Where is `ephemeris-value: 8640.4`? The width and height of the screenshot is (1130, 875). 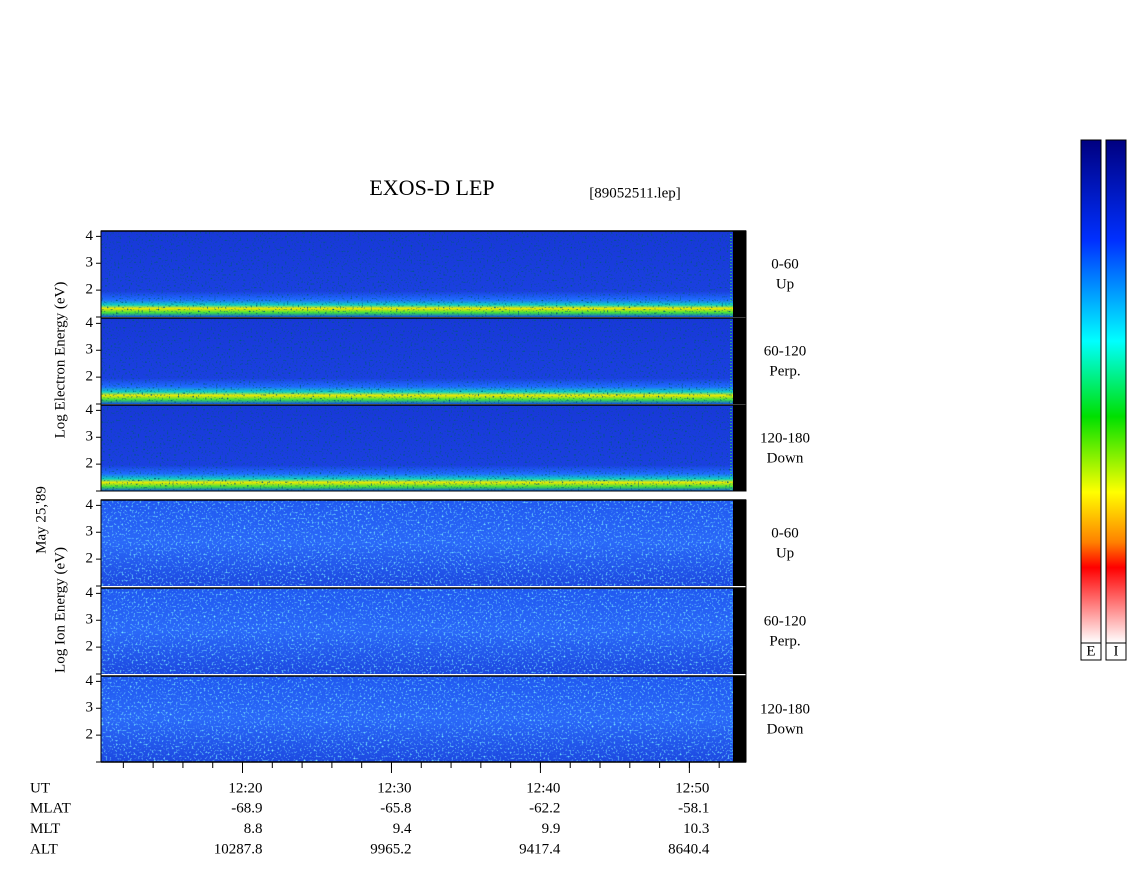 ephemeris-value: 8640.4 is located at coordinates (689, 849).